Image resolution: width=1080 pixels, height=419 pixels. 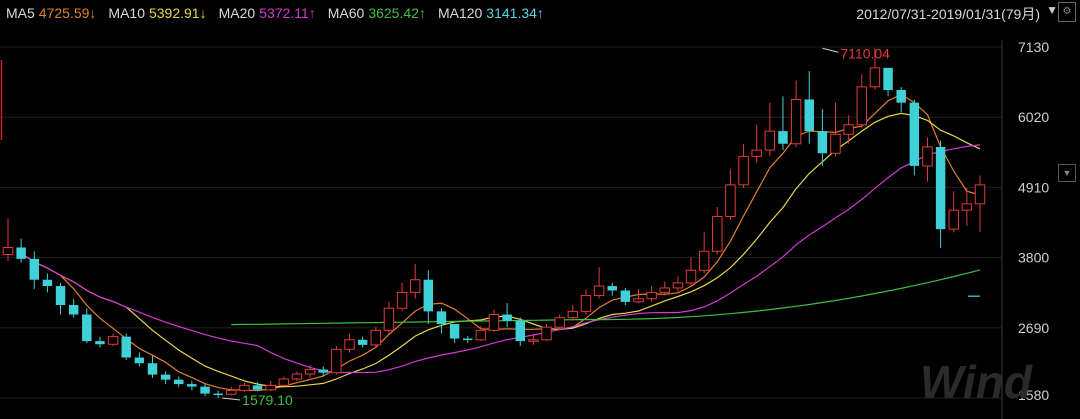 What do you see at coordinates (1033, 395) in the screenshot?
I see `y-tick-label: 1580` at bounding box center [1033, 395].